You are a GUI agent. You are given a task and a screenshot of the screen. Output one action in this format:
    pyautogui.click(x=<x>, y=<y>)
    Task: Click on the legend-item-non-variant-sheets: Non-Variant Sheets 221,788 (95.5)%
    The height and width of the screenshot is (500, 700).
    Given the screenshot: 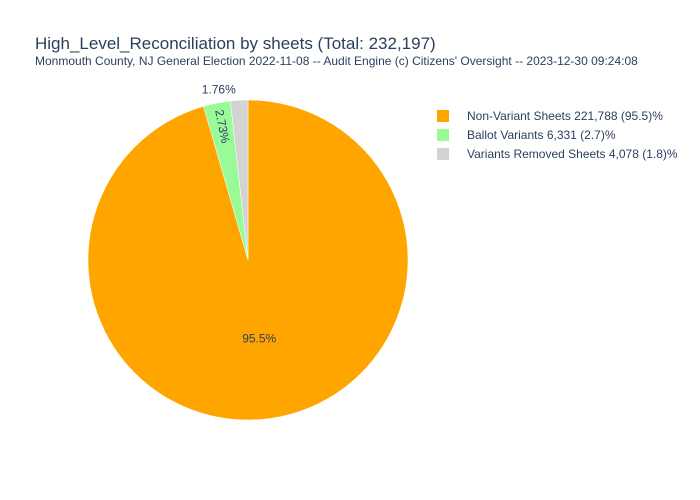 What is the action you would take?
    pyautogui.click(x=557, y=115)
    